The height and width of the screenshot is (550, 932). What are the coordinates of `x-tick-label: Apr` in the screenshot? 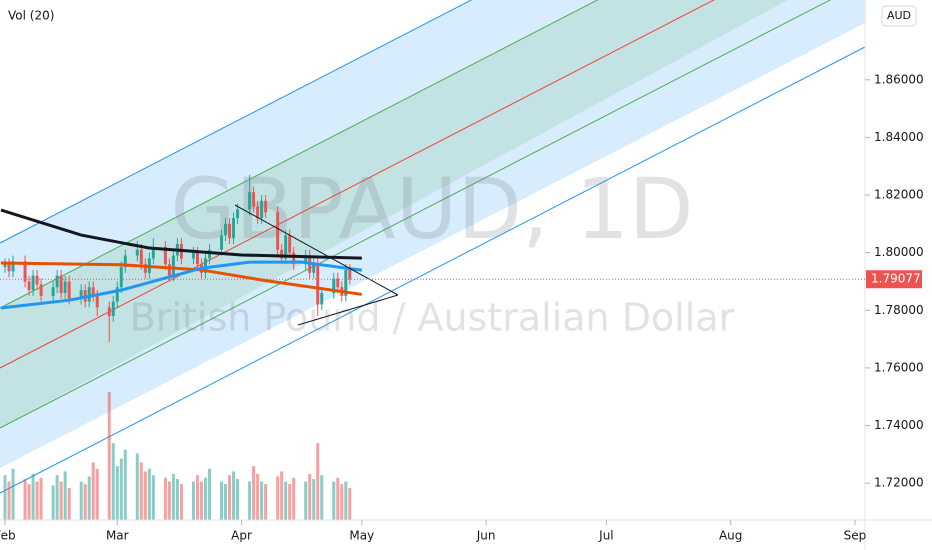 It's located at (241, 536).